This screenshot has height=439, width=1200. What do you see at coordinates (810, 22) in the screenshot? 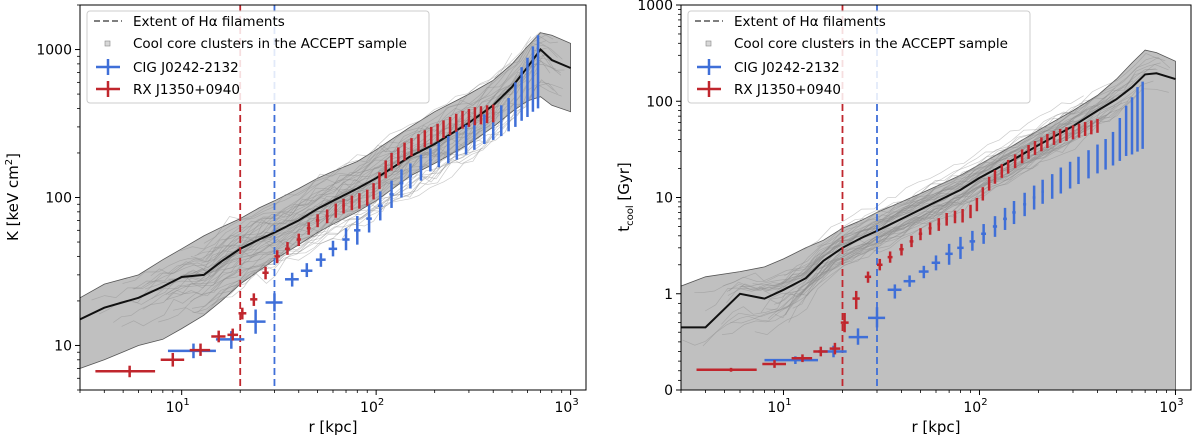
I see `legend-filament-label-r: Extent of Hα filaments` at bounding box center [810, 22].